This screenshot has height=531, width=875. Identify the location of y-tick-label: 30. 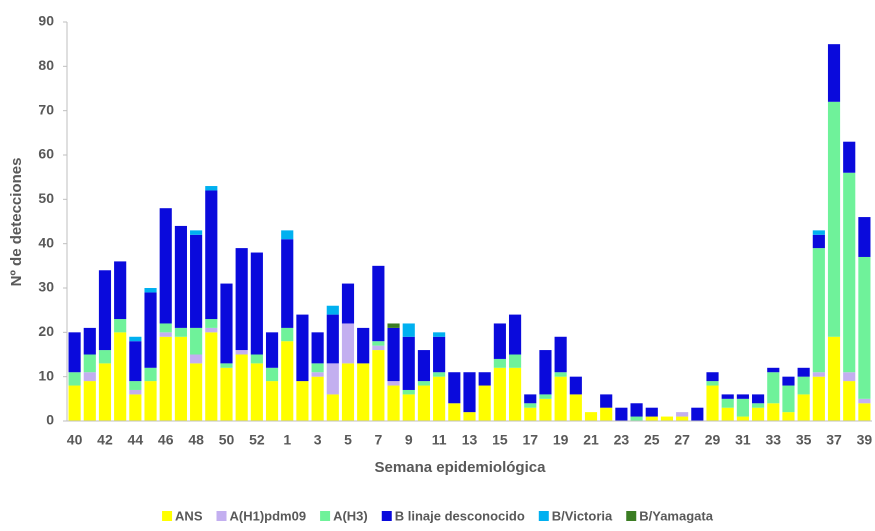
(46, 287).